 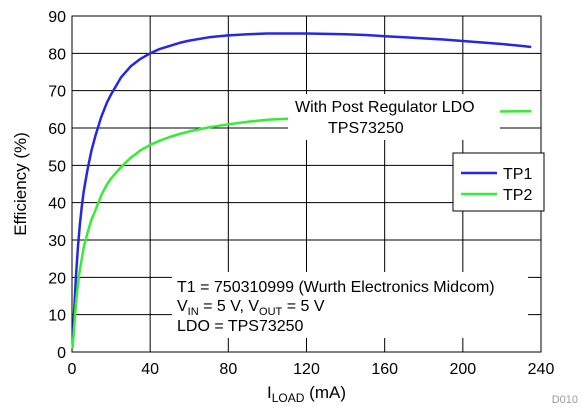 What do you see at coordinates (385, 107) in the screenshot?
I see `post-regulator-label-line1: With Post Regulator LDO` at bounding box center [385, 107].